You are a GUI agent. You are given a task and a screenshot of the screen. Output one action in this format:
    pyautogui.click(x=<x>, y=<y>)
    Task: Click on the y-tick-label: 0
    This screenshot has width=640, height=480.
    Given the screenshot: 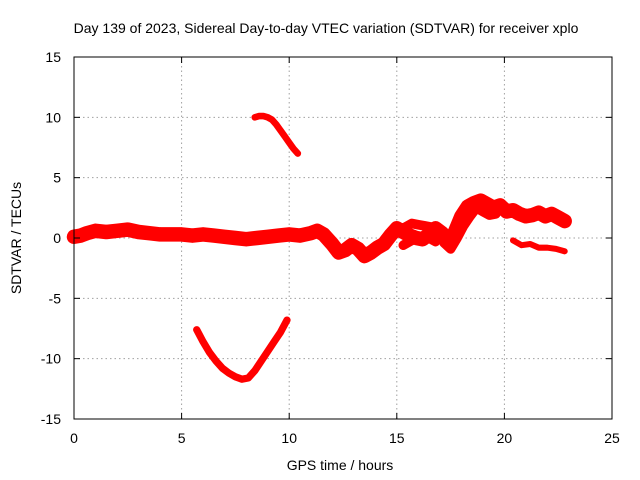 What is the action you would take?
    pyautogui.click(x=57, y=238)
    